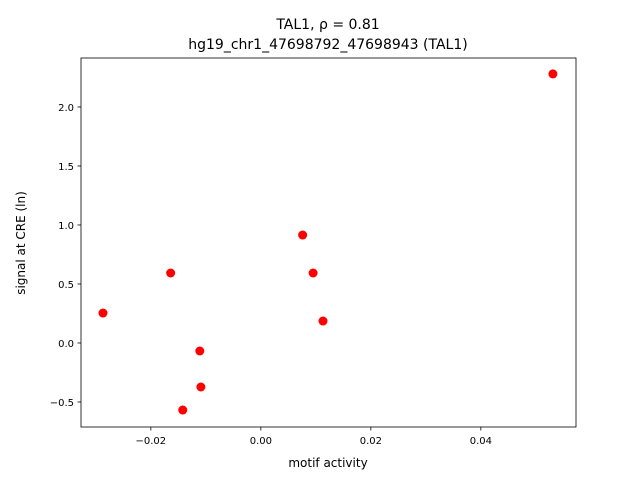  What do you see at coordinates (62, 403) in the screenshot?
I see `y-tick-label: −0.5` at bounding box center [62, 403].